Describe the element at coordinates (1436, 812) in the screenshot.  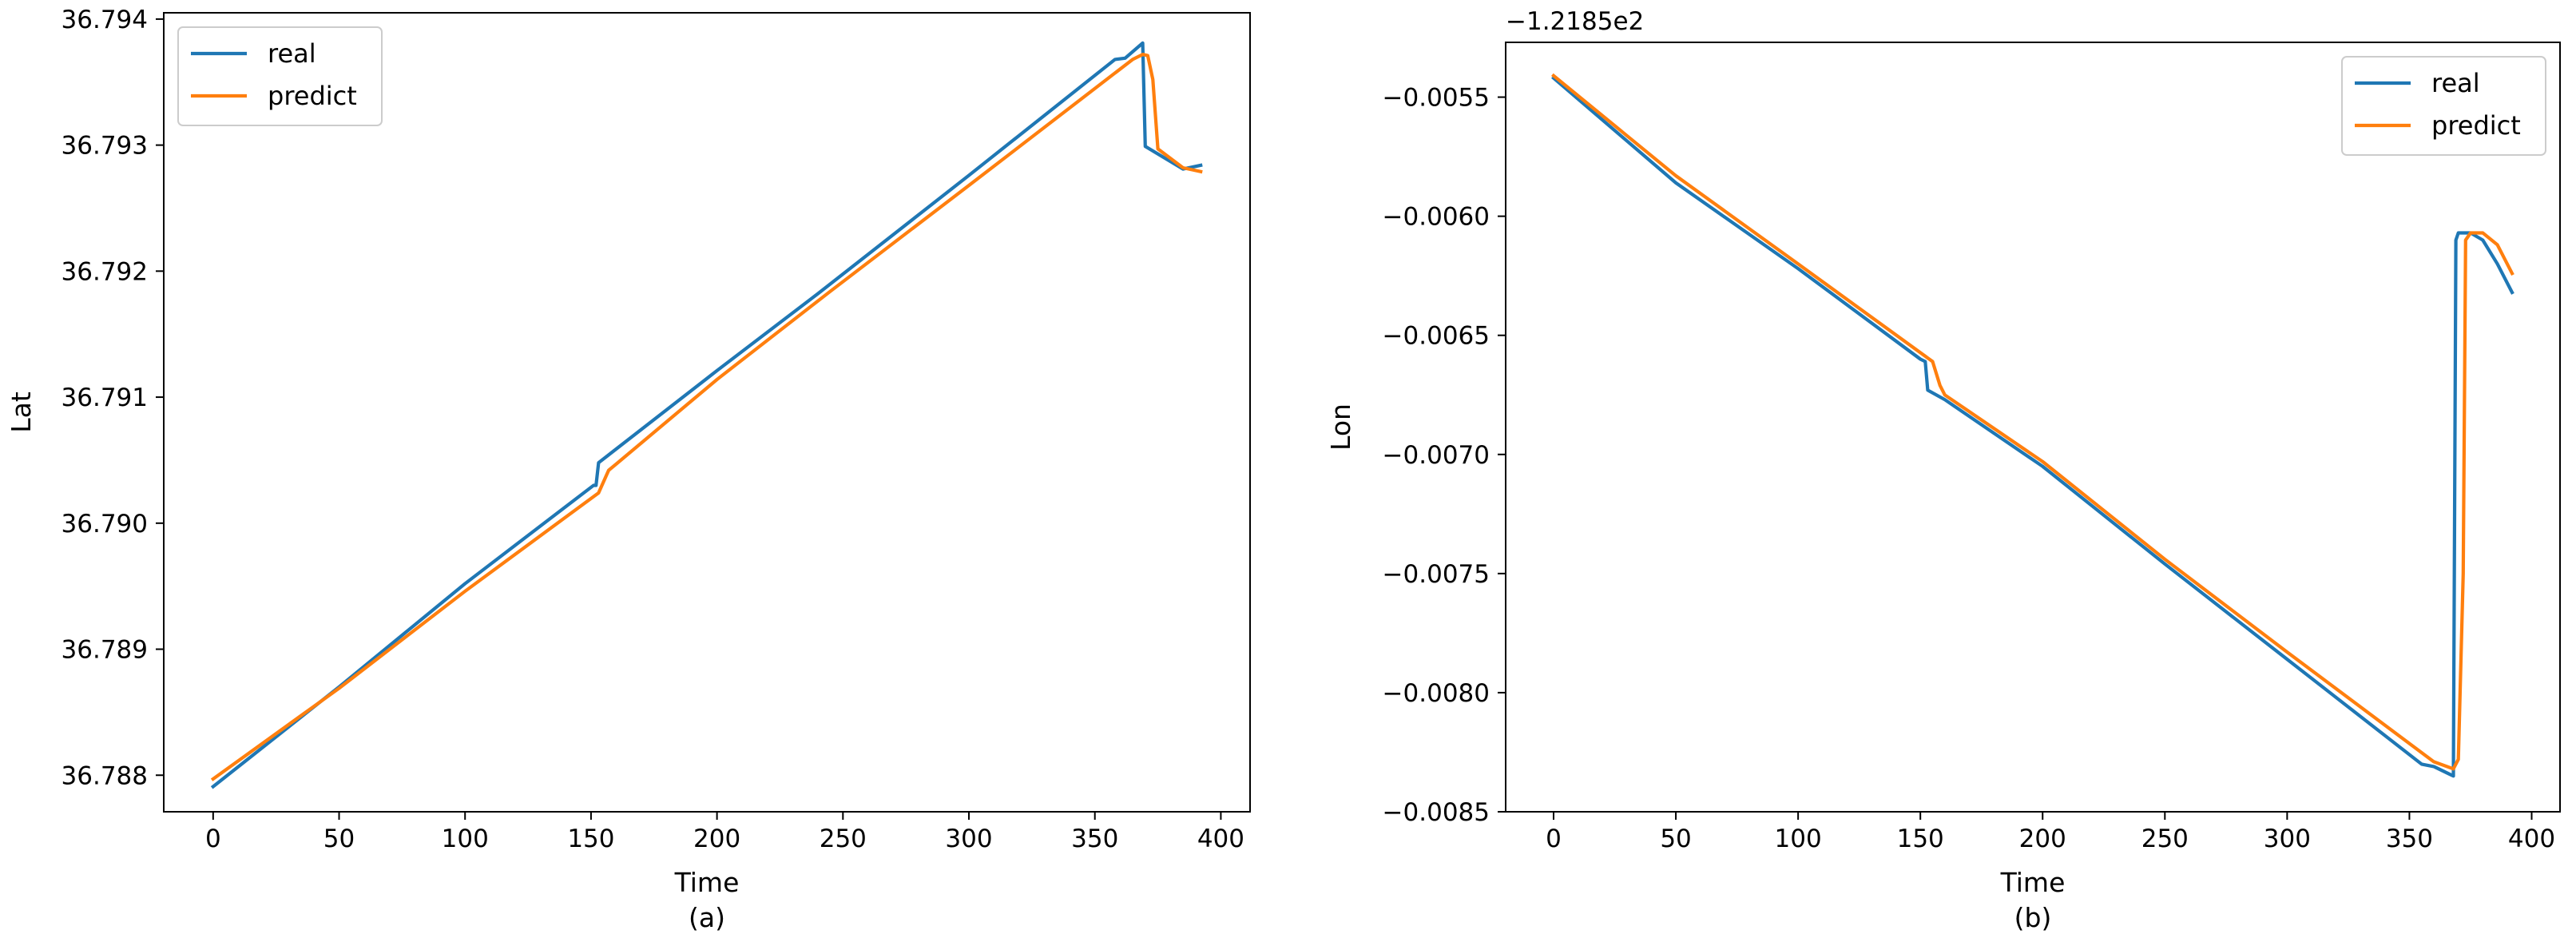
I see `right-y-tick-label: −0.0085` at that location.